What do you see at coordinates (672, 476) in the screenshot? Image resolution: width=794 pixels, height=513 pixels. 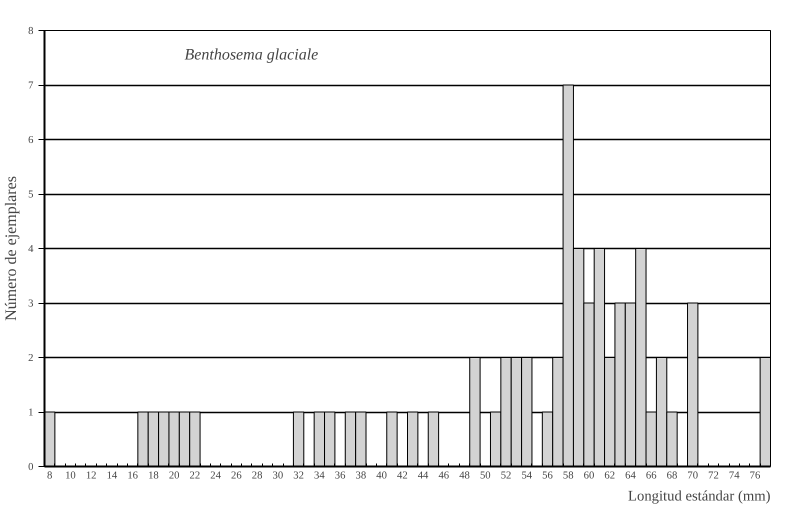 I see `x-tick-label: 68` at bounding box center [672, 476].